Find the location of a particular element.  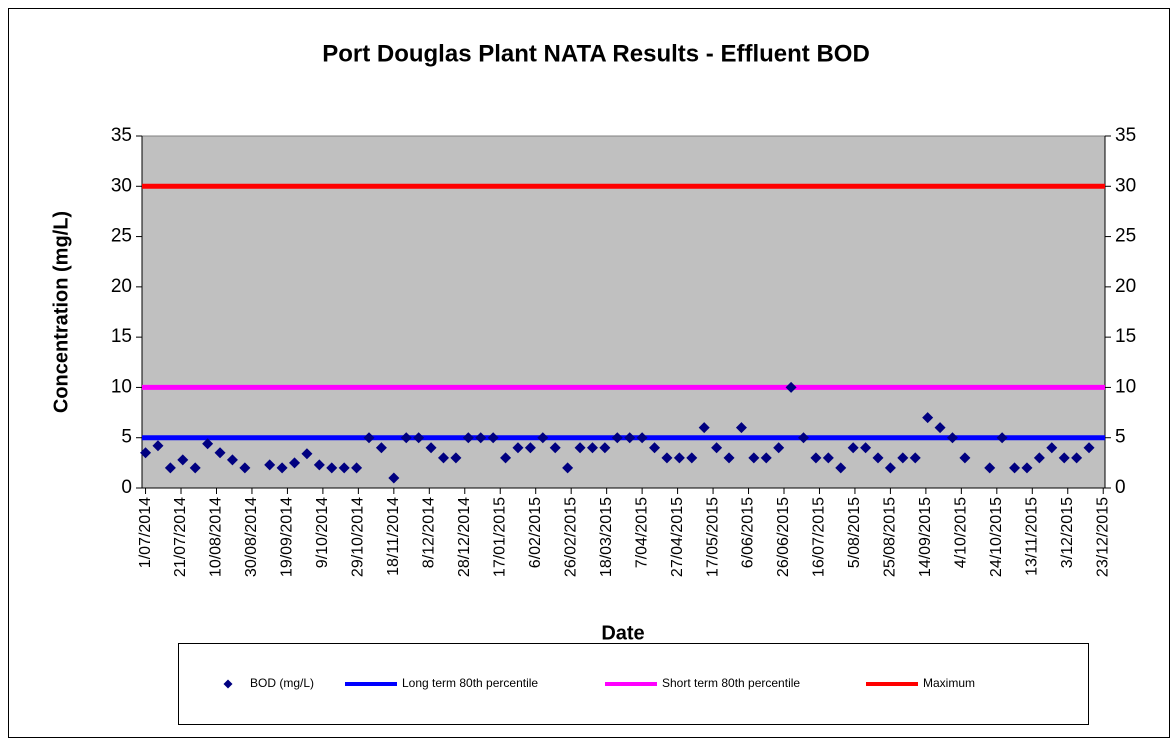

y2-tick-label: 20 is located at coordinates (1125, 286).